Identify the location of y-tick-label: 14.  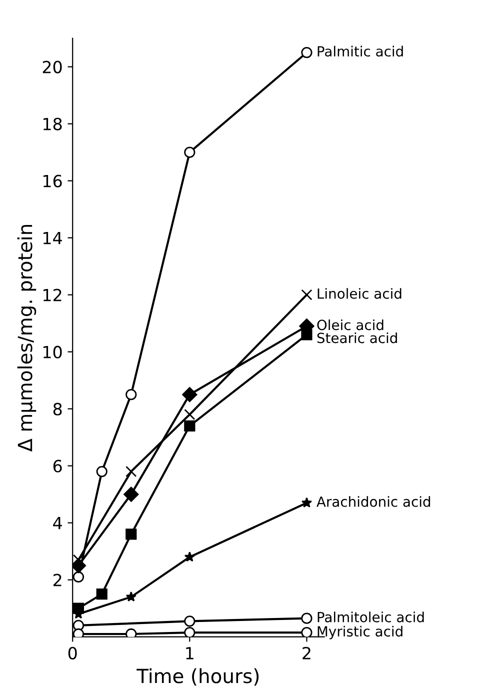
(53, 238).